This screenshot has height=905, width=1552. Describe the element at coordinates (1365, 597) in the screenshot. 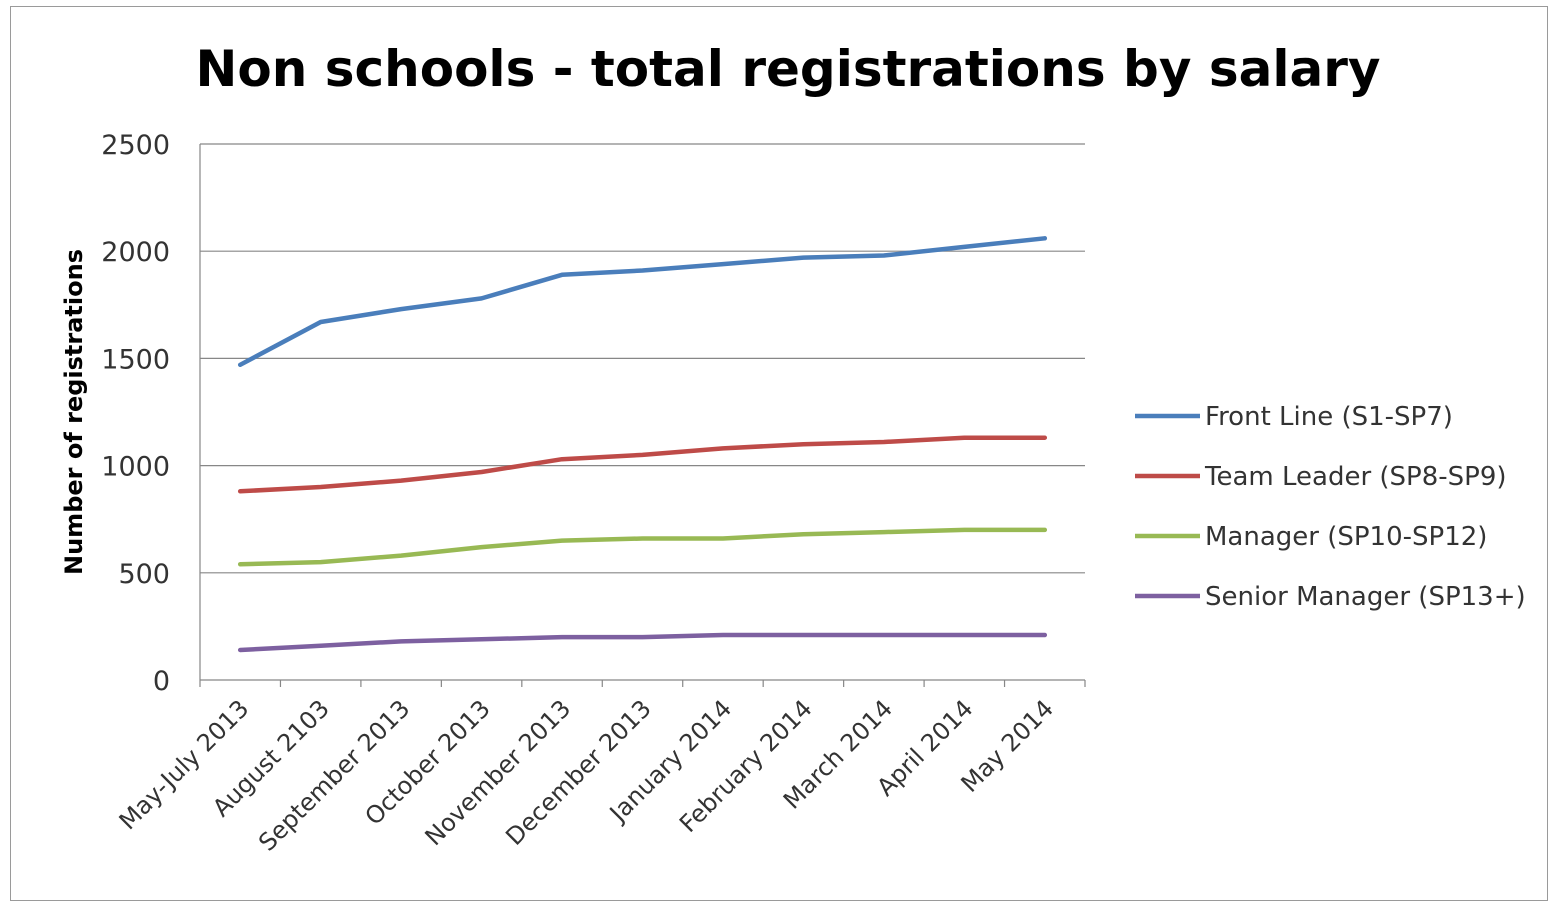

I see `legend-label: Senior Manager (SP13+)` at that location.